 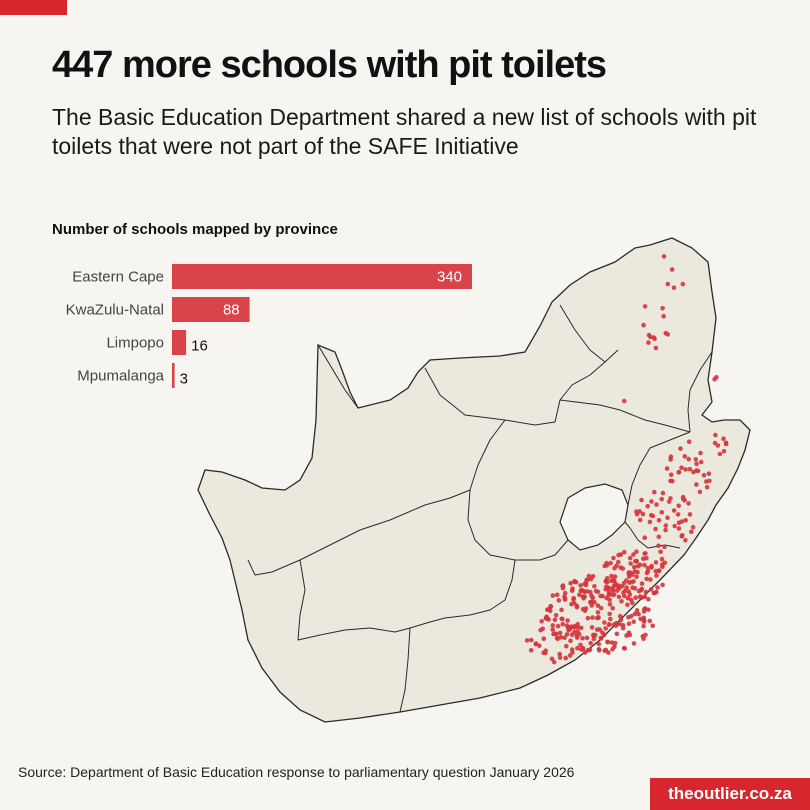 I want to click on accent-bar, so click(x=33, y=7).